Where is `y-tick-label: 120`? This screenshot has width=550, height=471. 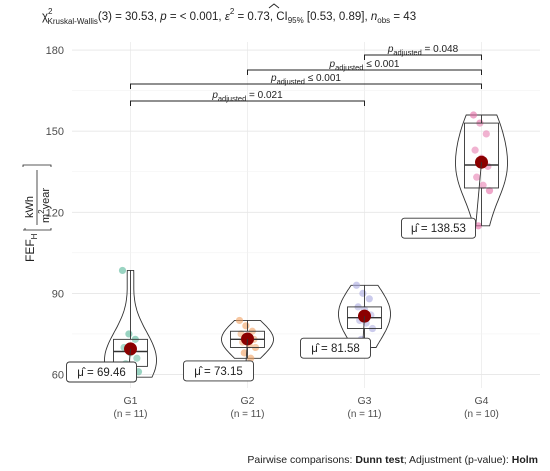 y-tick-label: 120 is located at coordinates (55, 213).